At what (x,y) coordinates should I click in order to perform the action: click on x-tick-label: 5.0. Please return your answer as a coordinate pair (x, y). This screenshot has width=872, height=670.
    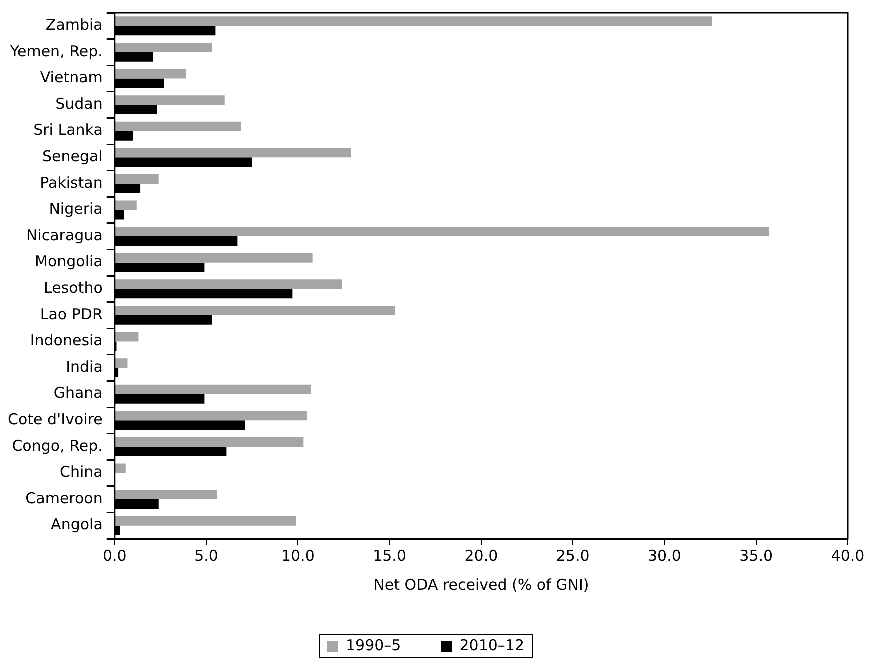
    Looking at the image, I should click on (206, 555).